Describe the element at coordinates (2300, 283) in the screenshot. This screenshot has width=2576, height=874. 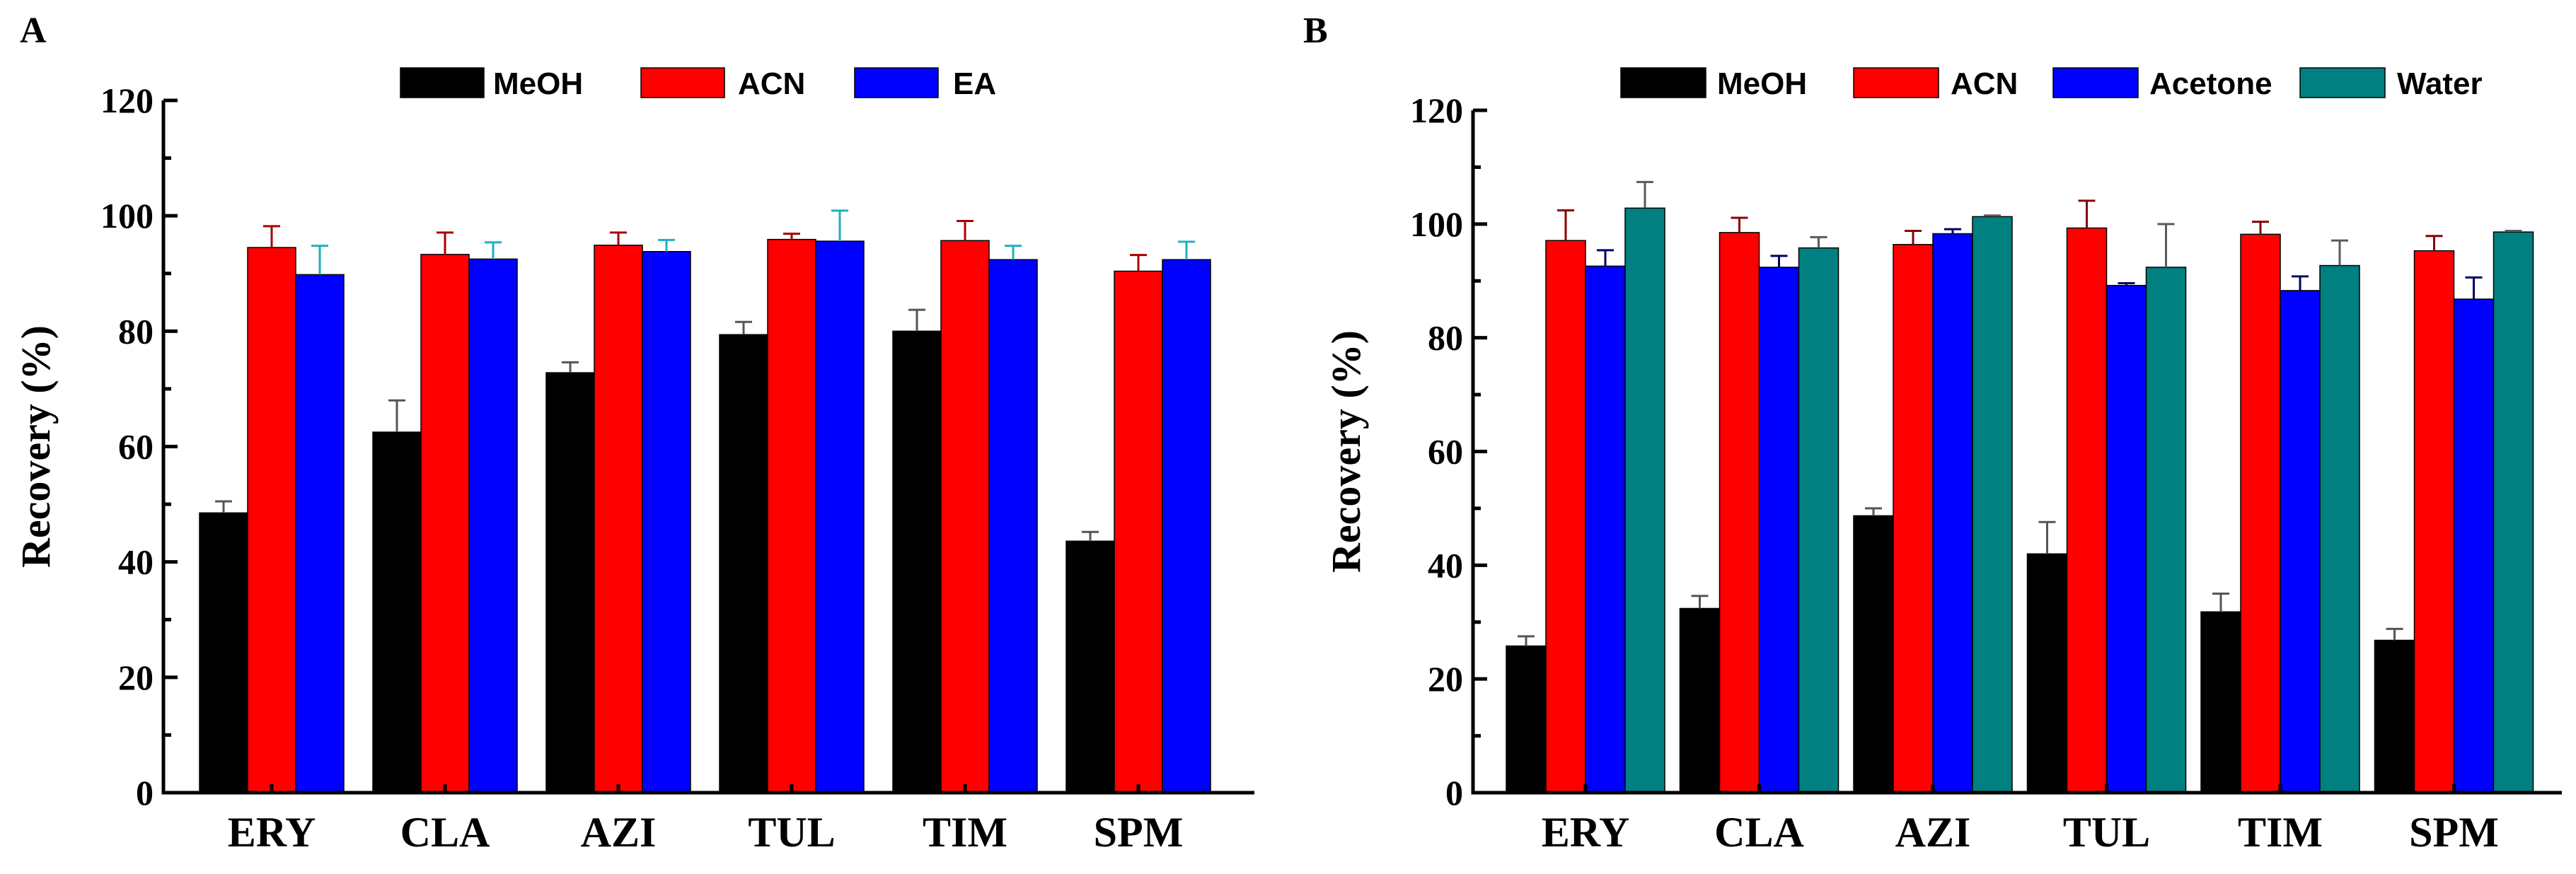
I see `error-bar-acetone-tim` at that location.